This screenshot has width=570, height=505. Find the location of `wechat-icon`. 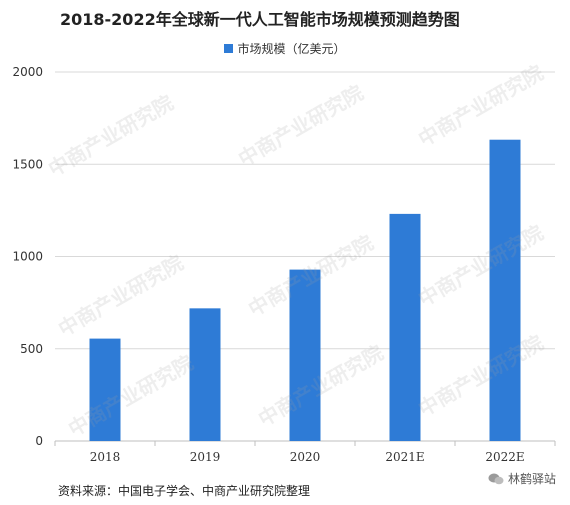

wechat-icon is located at coordinates (496, 478).